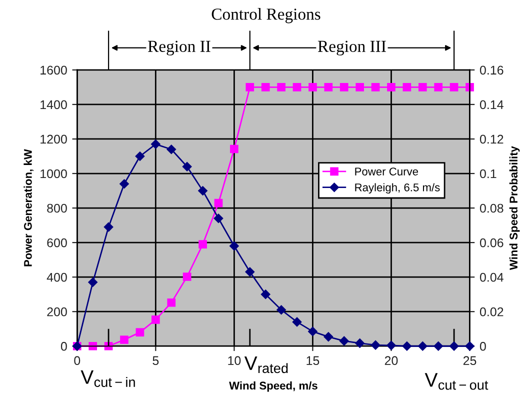 This screenshot has height=402, width=532. I want to click on y-tick-label: 600, so click(57, 243).